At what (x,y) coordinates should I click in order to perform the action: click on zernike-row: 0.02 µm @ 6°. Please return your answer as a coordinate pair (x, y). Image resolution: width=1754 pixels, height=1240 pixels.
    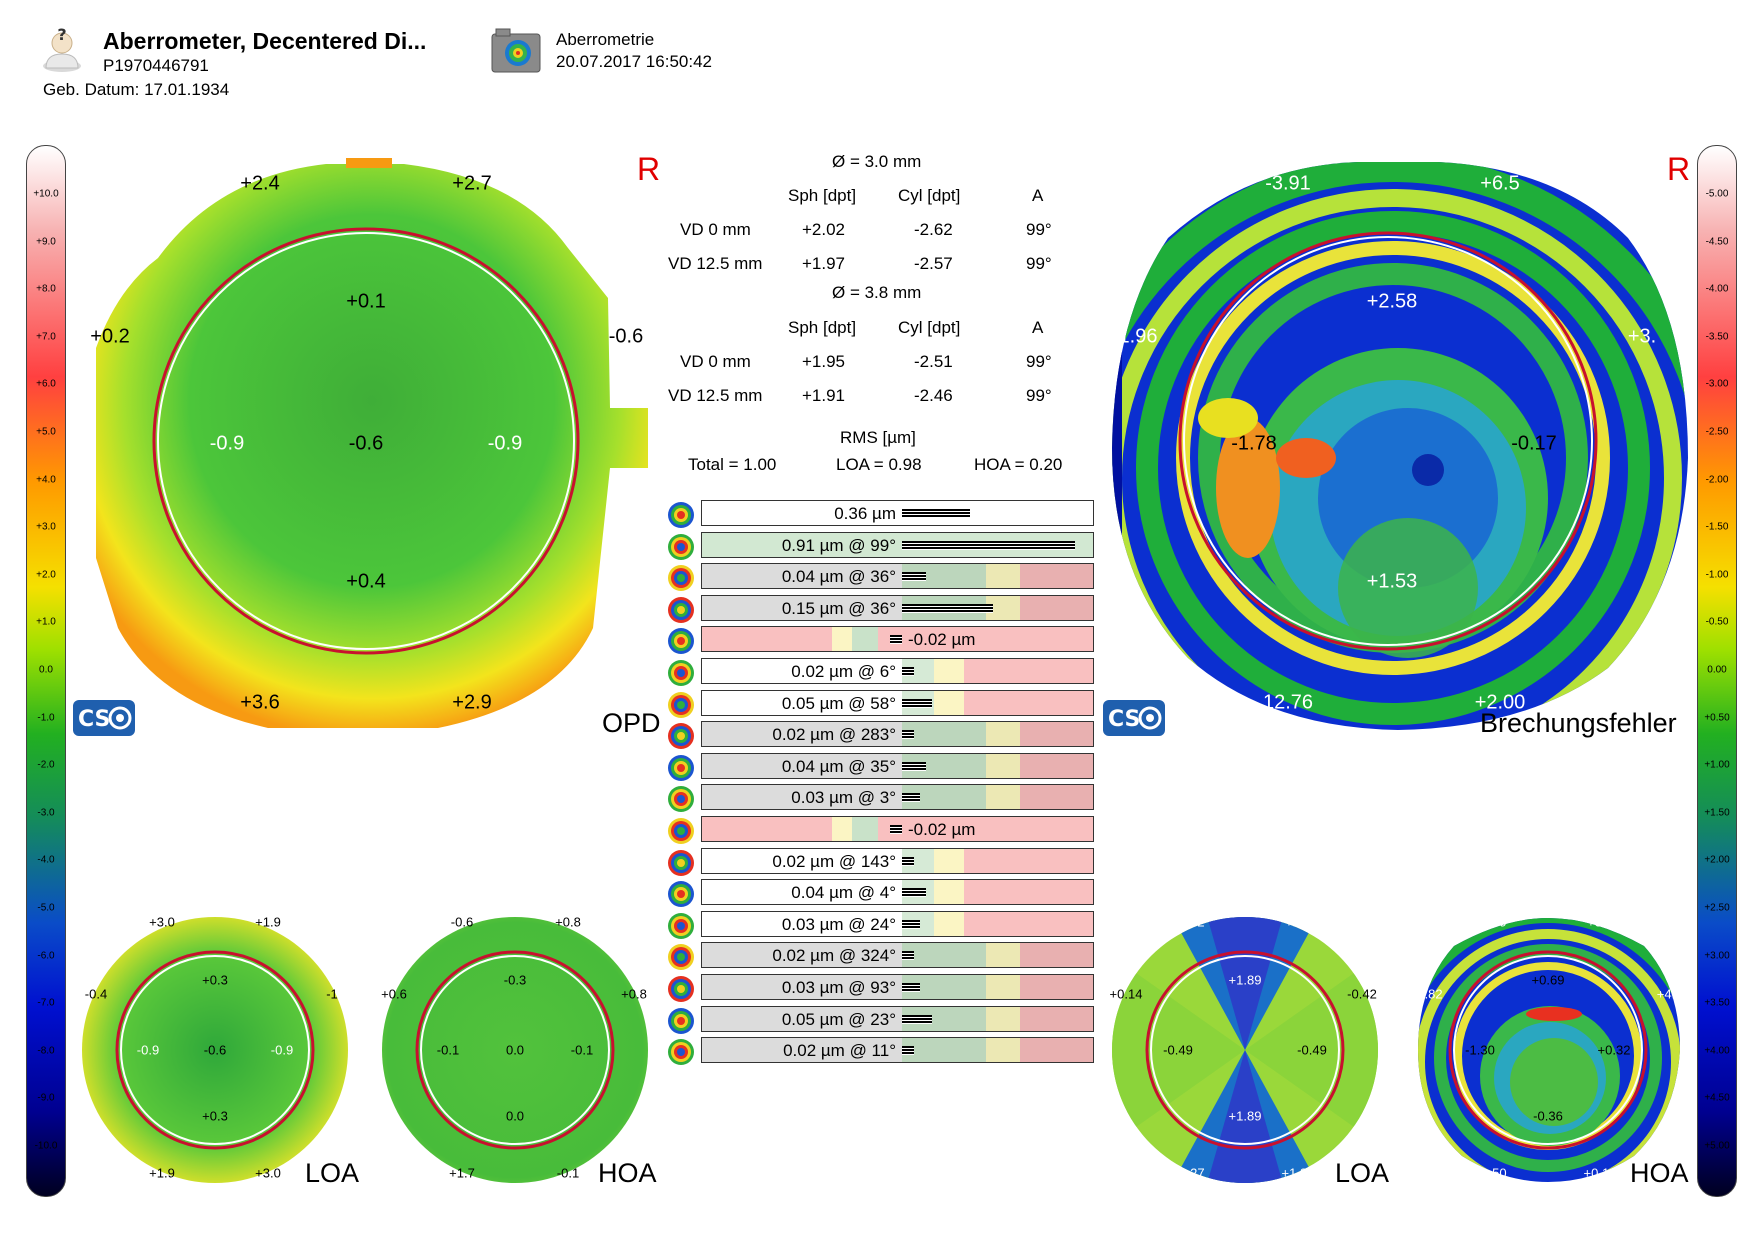
    Looking at the image, I should click on (882, 672).